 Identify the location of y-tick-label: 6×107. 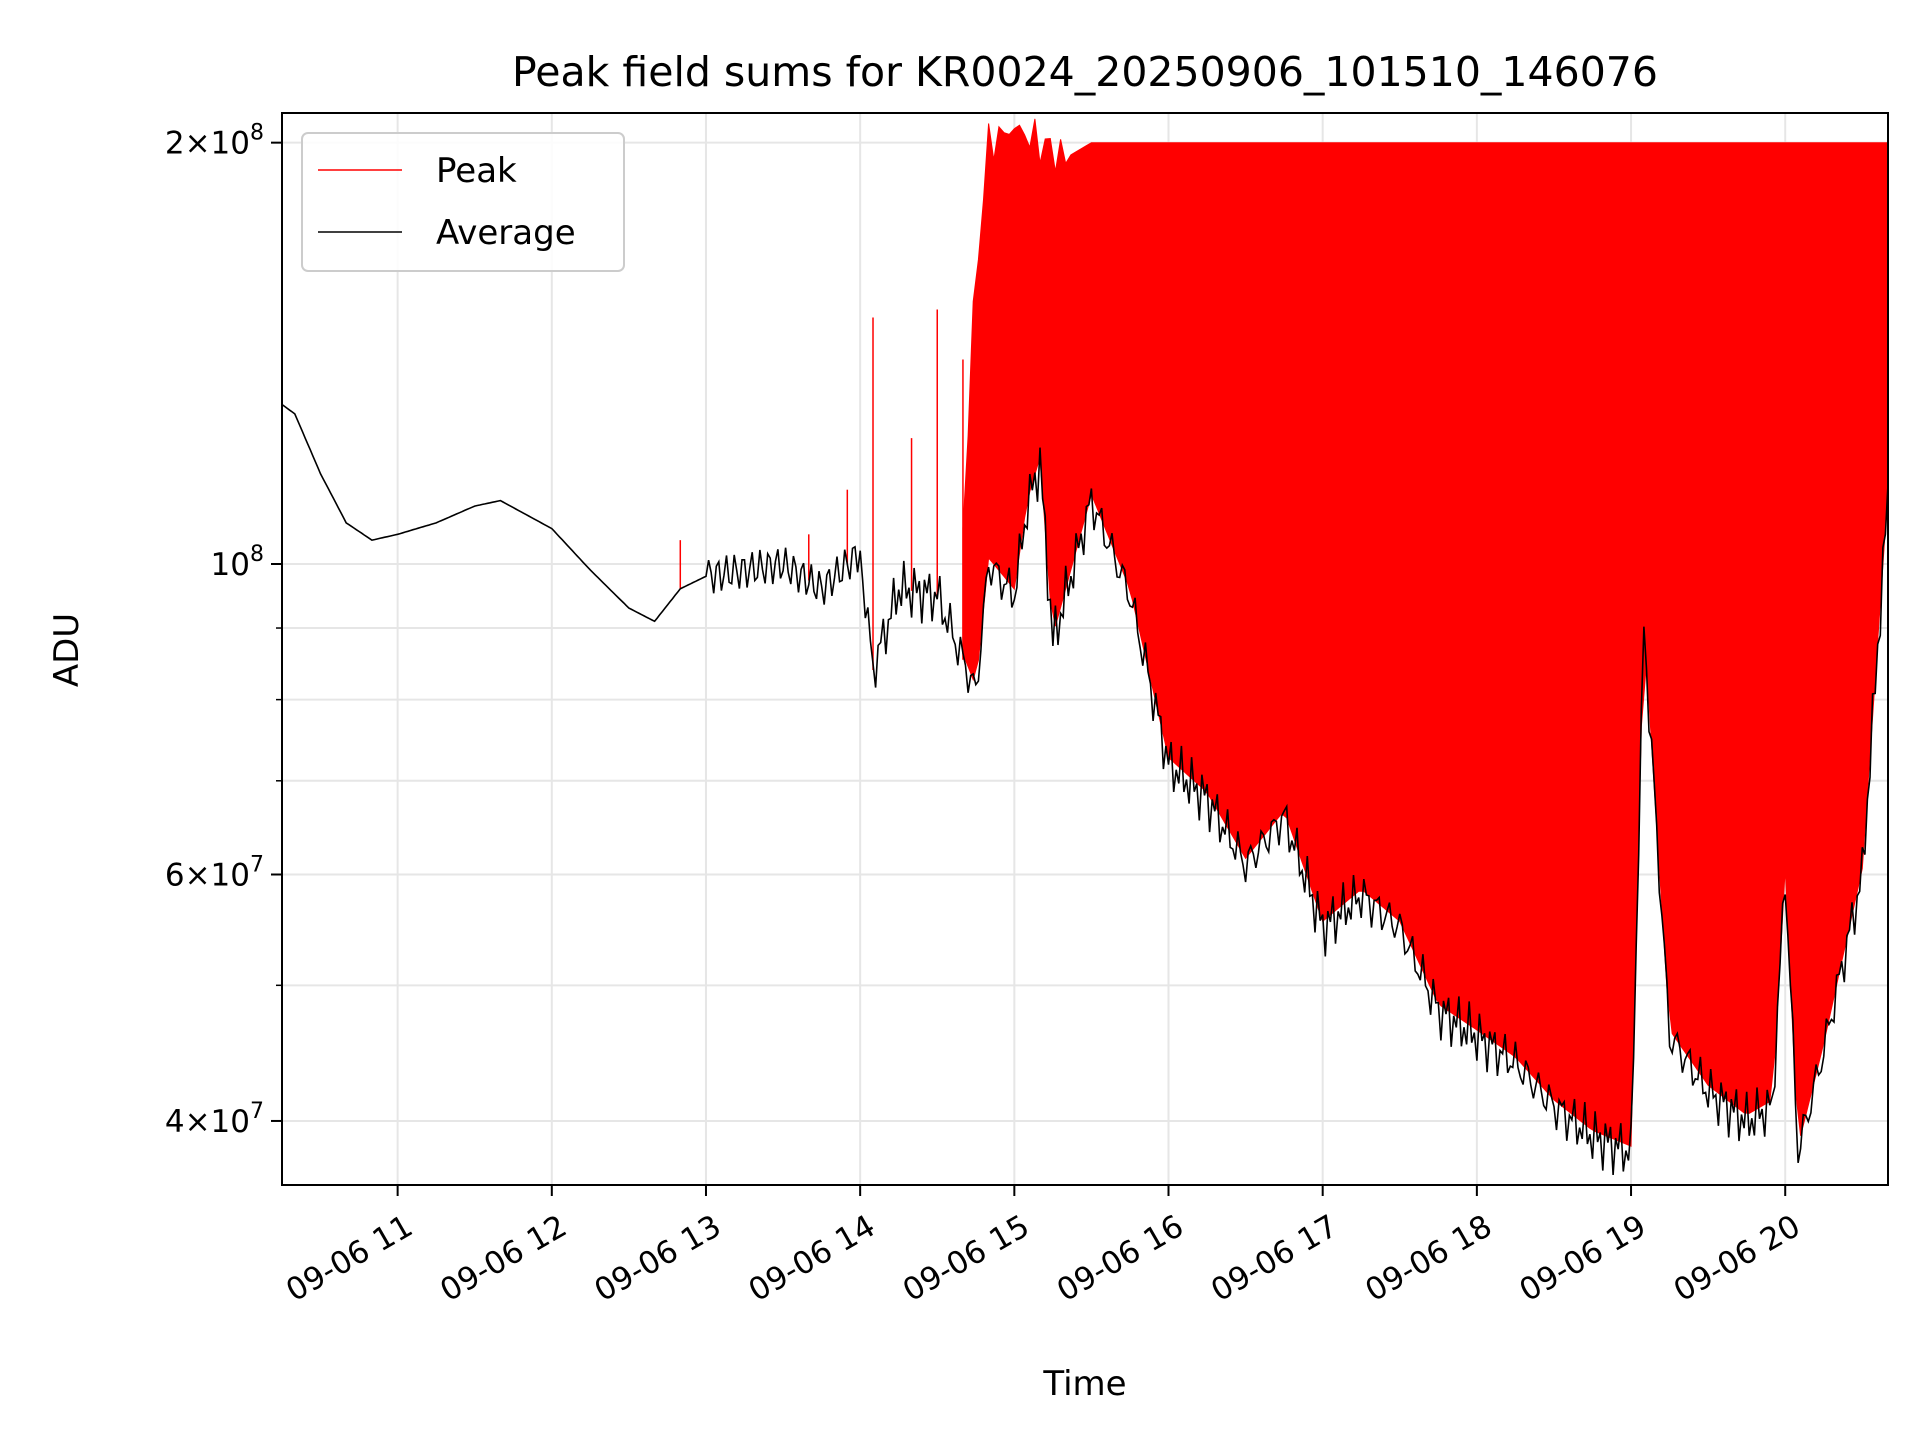
(214, 872).